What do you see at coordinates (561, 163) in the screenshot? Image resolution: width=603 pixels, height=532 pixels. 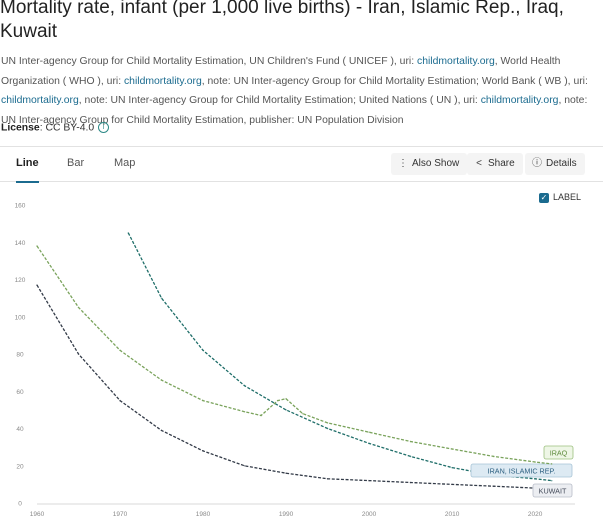 I see `details-label: Details` at bounding box center [561, 163].